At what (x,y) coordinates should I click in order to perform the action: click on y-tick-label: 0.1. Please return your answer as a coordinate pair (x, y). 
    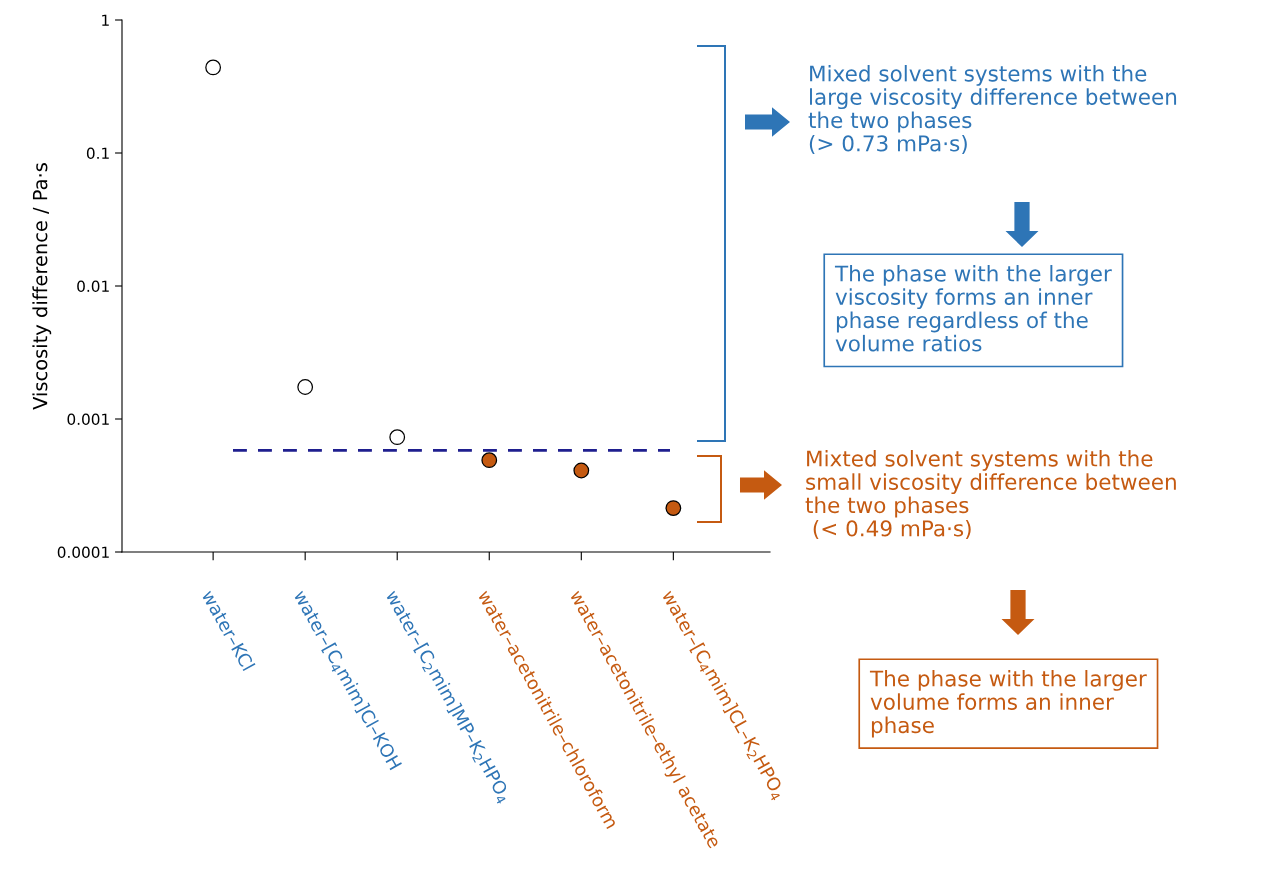
    Looking at the image, I should click on (97, 153).